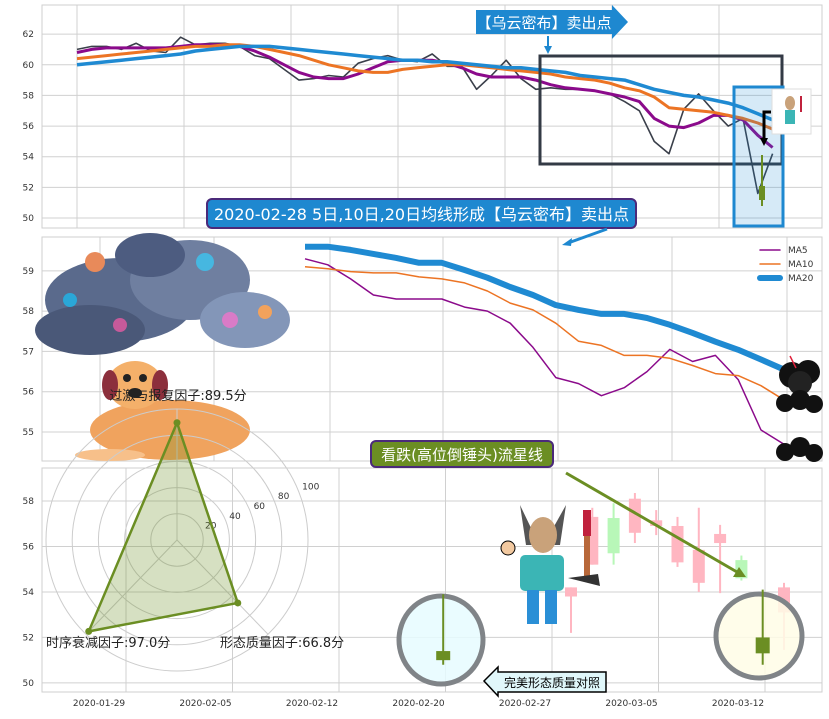 The height and width of the screenshot is (719, 829). Describe the element at coordinates (312, 704) in the screenshot. I see `x-tick-label: 2020-02-12` at that location.